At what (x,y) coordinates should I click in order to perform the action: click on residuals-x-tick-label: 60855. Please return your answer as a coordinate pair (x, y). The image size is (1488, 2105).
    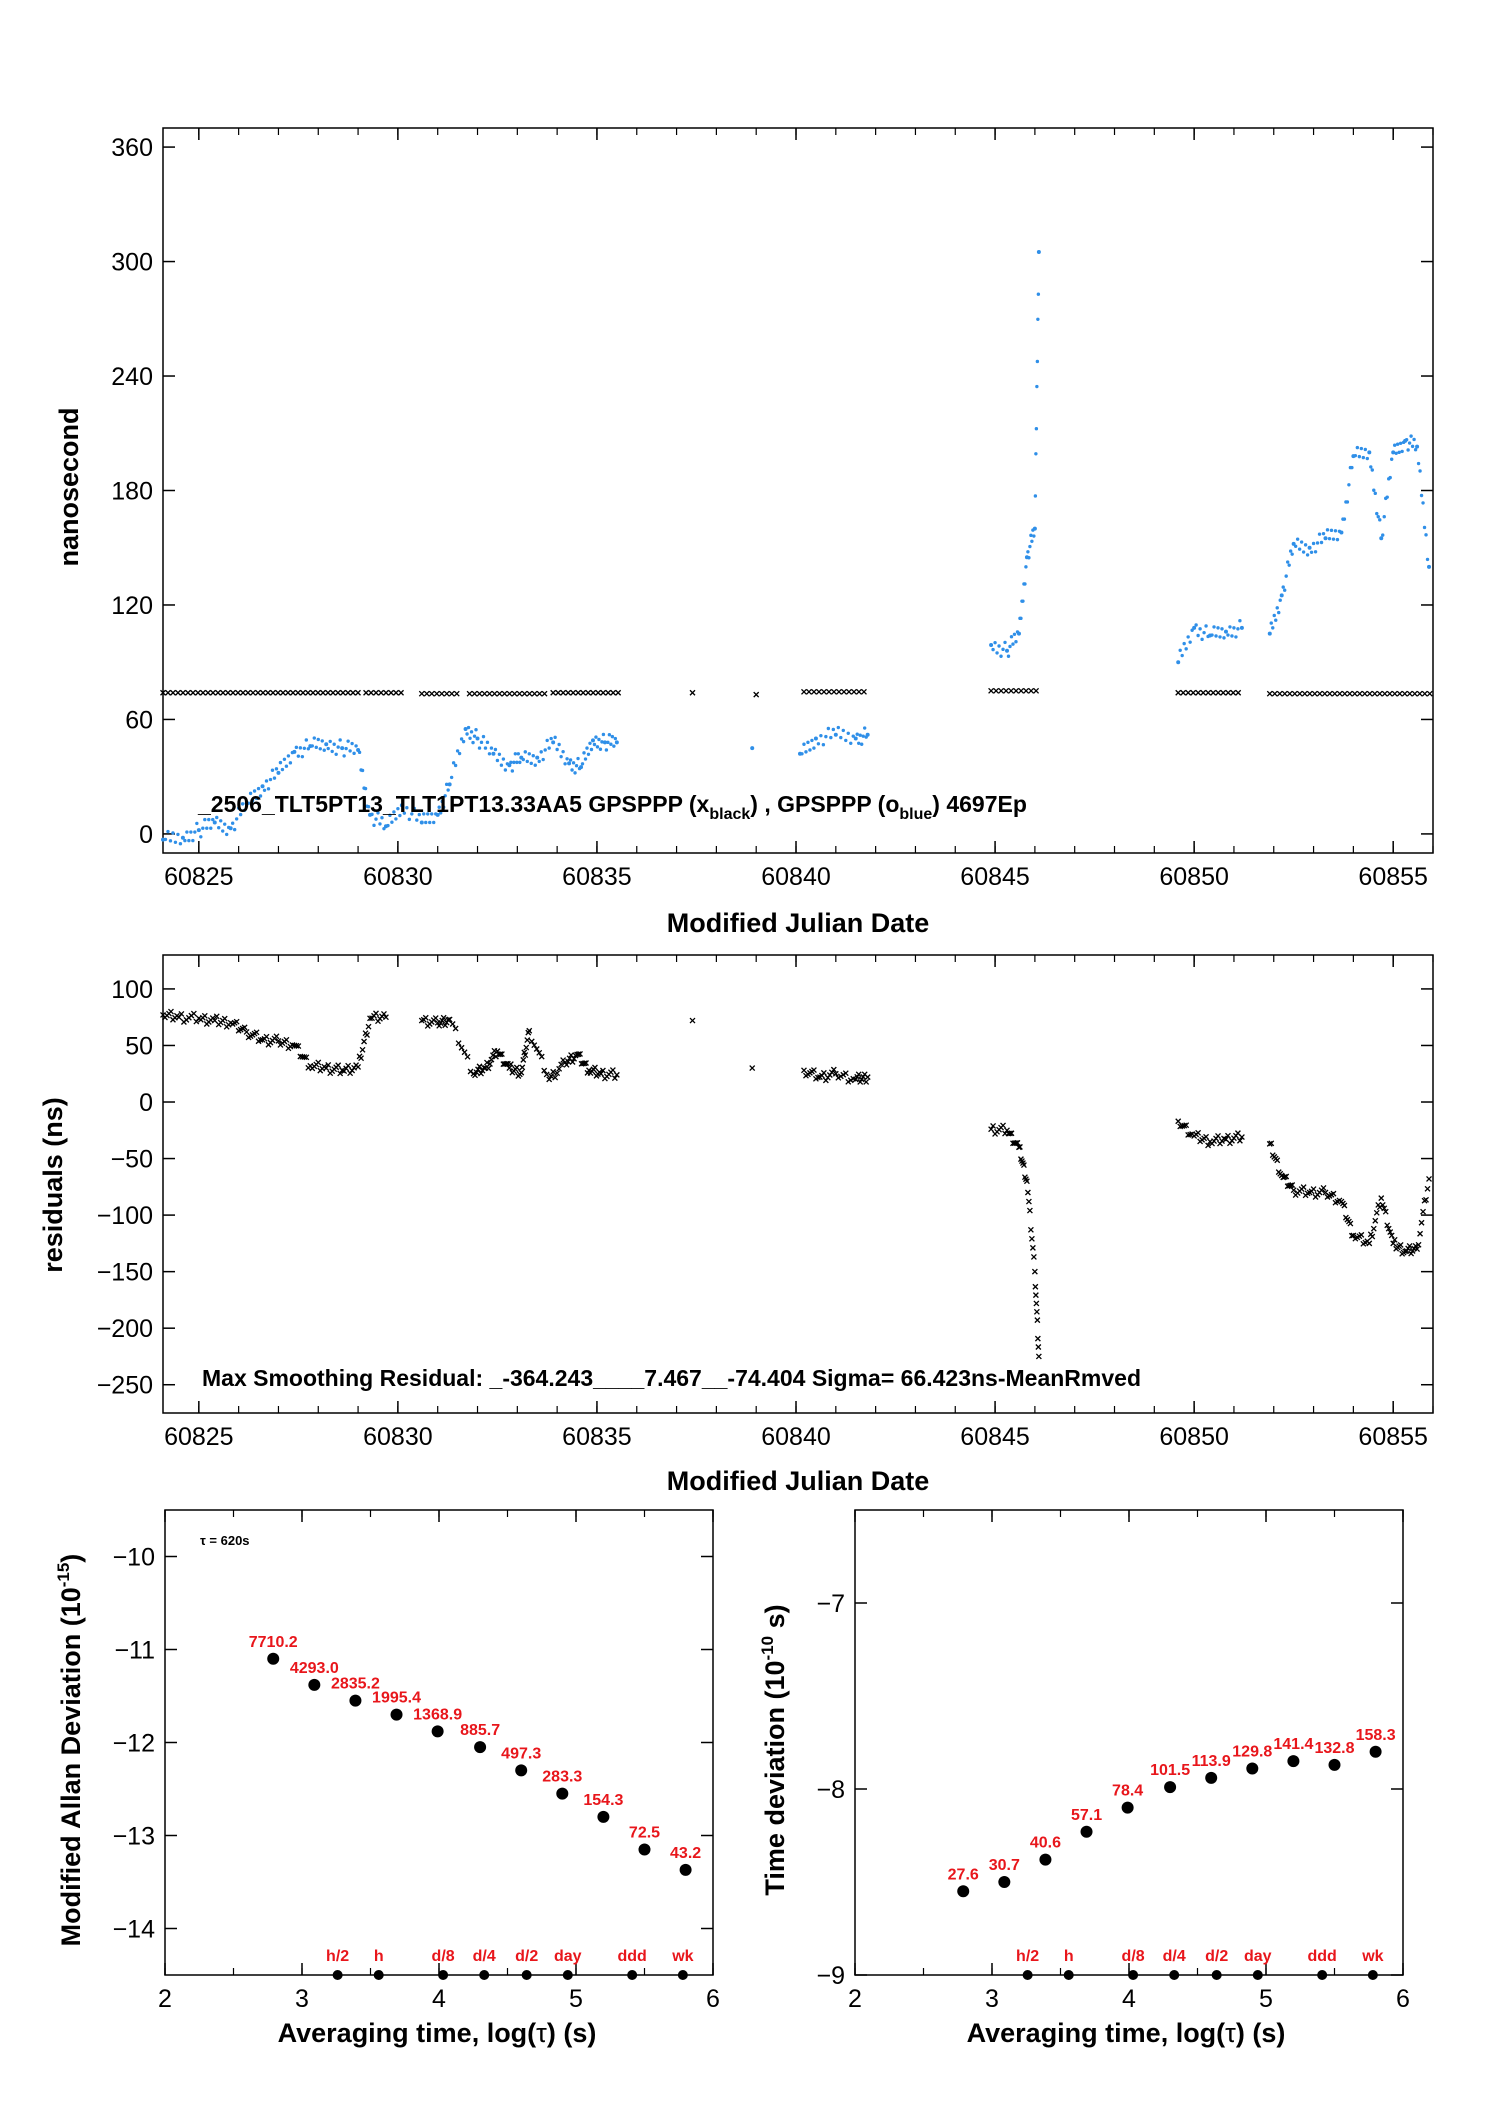
    Looking at the image, I should click on (1393, 1437).